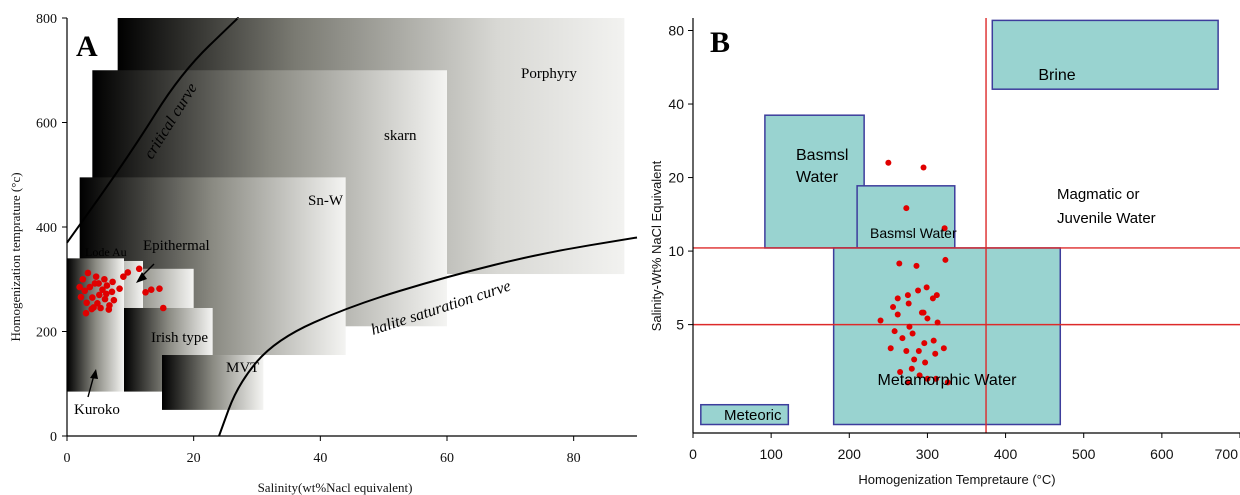  Describe the element at coordinates (676, 251) in the screenshot. I see `panel-b-y-tick-label: 10` at that location.